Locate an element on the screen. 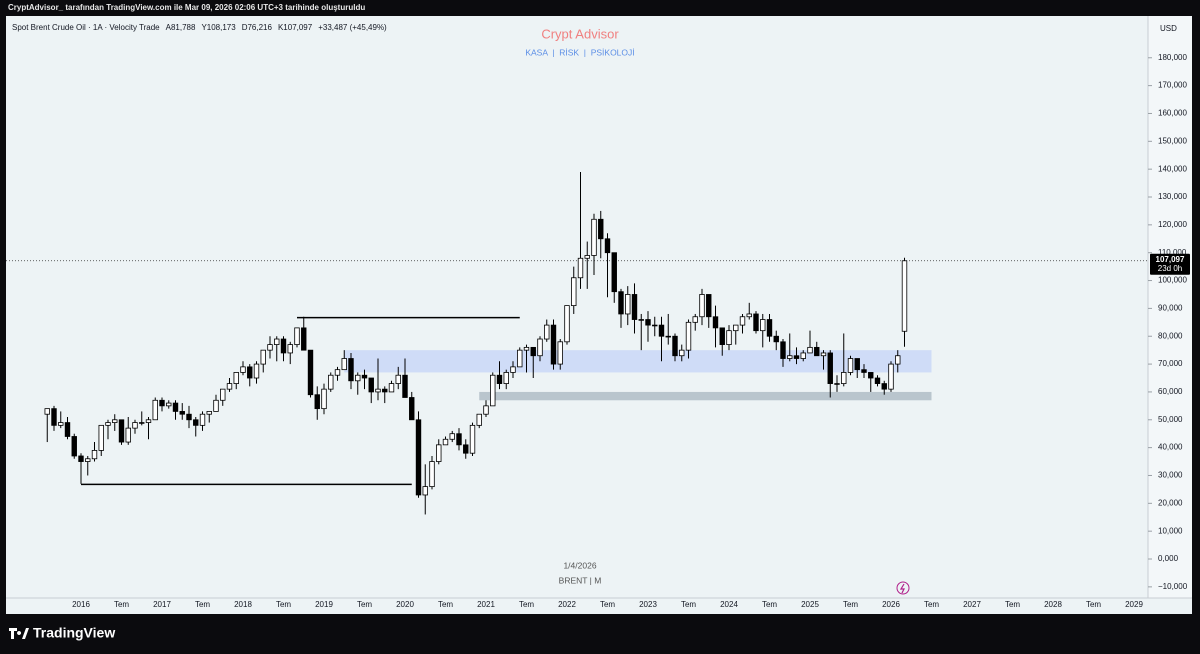  y-tick-label: 160,000 is located at coordinates (1172, 113).